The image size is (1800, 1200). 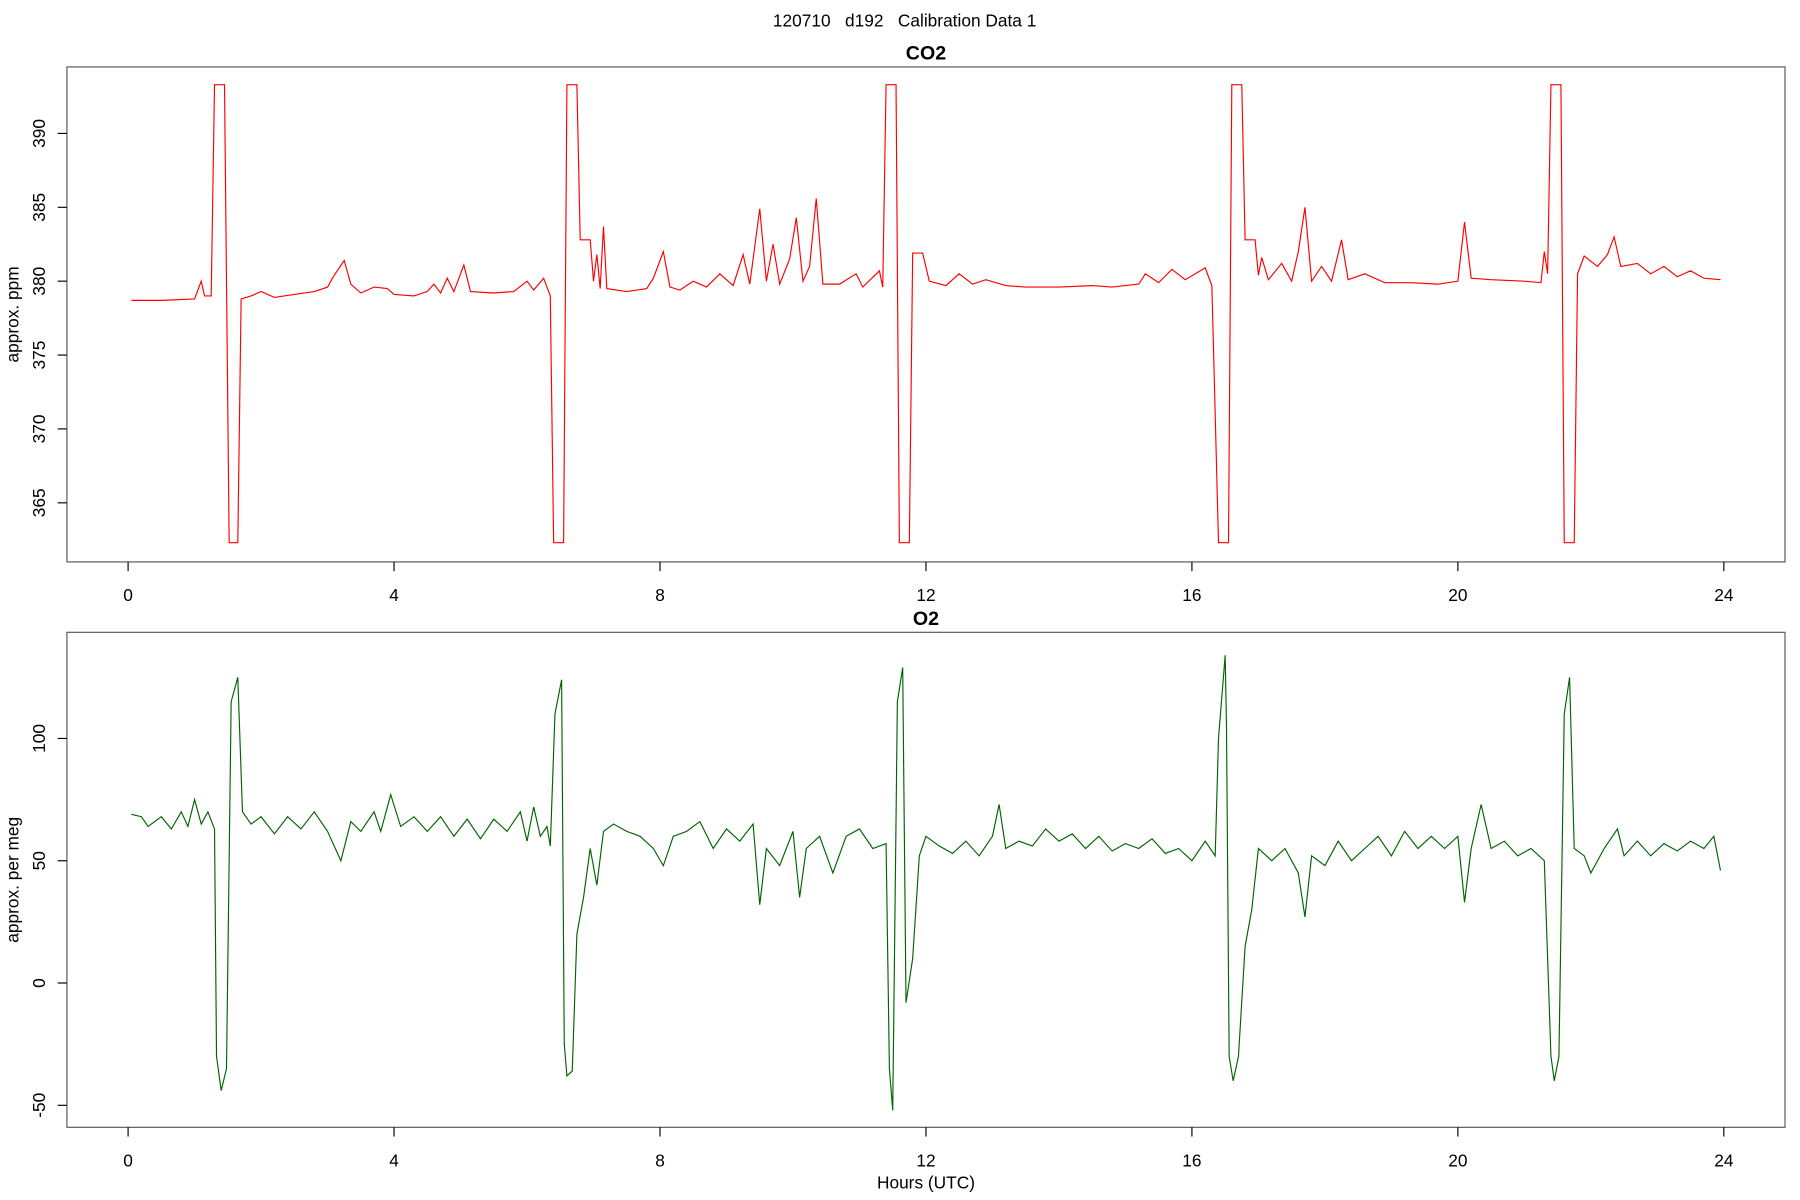 I want to click on panel-title: CO2, so click(x=926, y=53).